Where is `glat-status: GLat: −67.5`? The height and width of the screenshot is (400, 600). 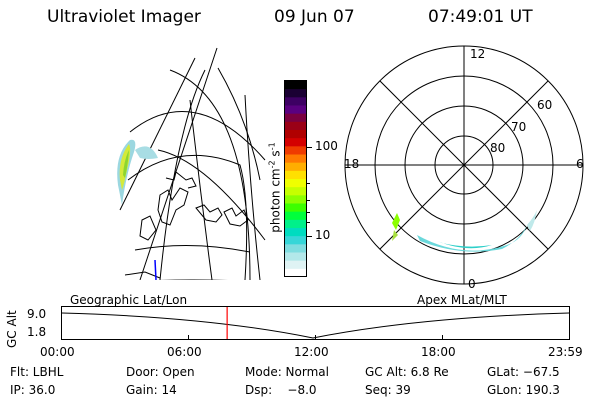 glat-status: GLat: −67.5 is located at coordinates (523, 372).